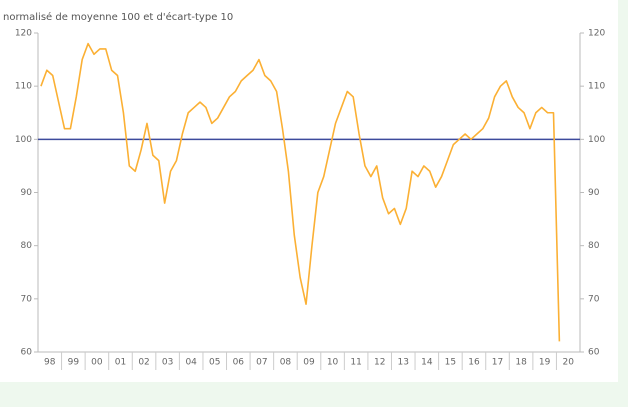 The width and height of the screenshot is (628, 407). Describe the element at coordinates (594, 246) in the screenshot. I see `y2-tick-label: 80` at that location.